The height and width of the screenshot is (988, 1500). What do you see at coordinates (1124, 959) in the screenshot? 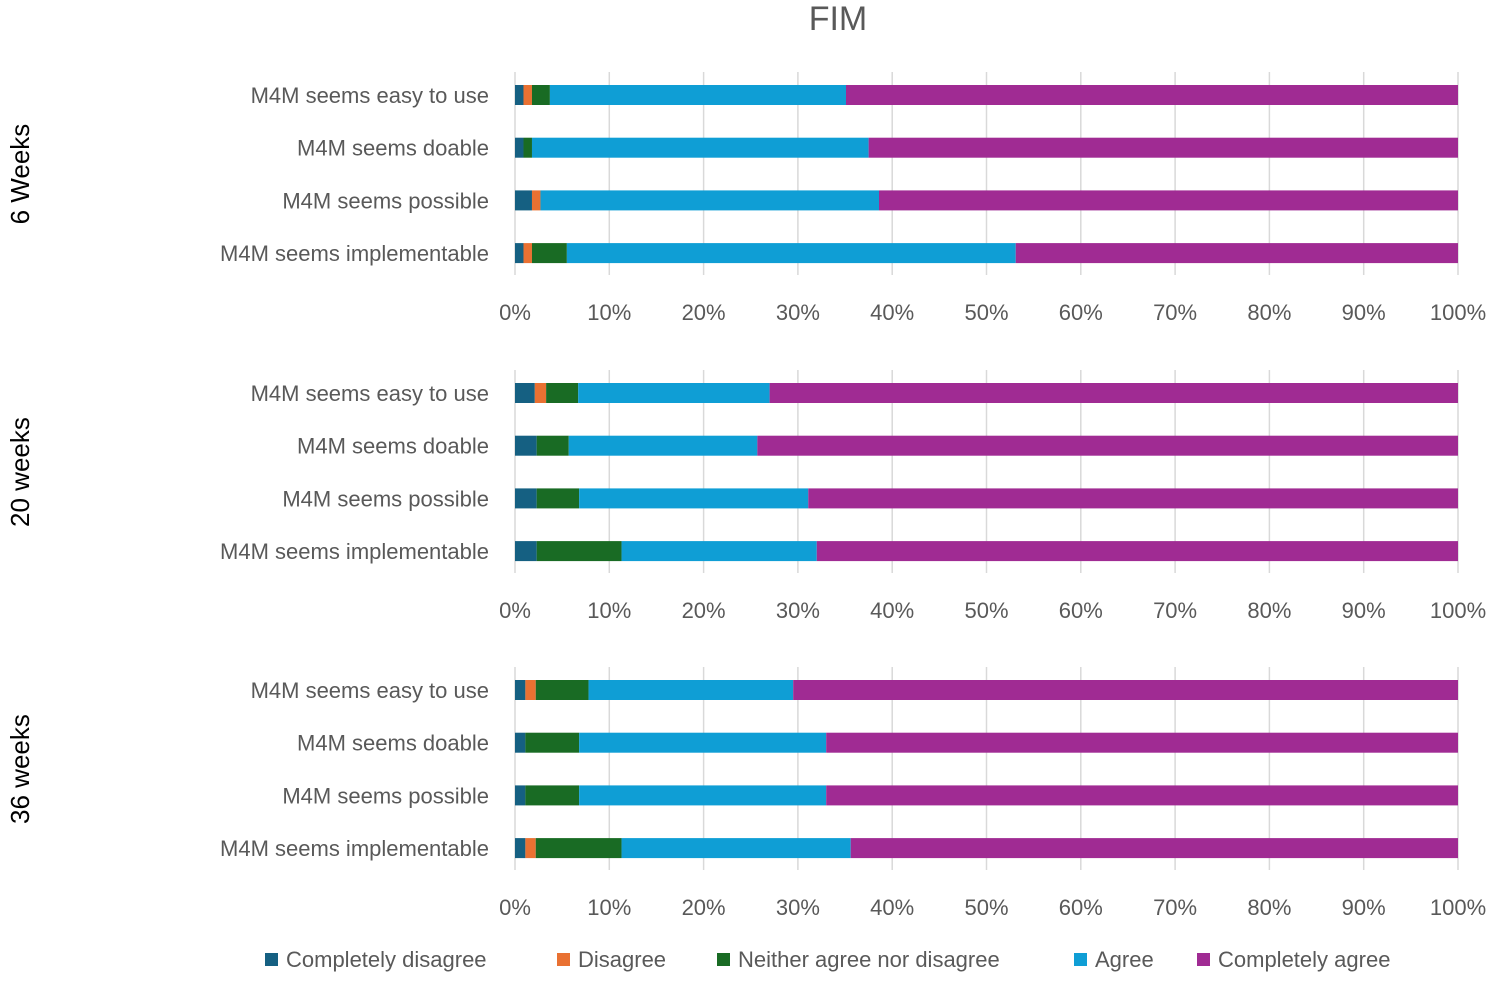
I see `legend-label: Agree` at bounding box center [1124, 959].